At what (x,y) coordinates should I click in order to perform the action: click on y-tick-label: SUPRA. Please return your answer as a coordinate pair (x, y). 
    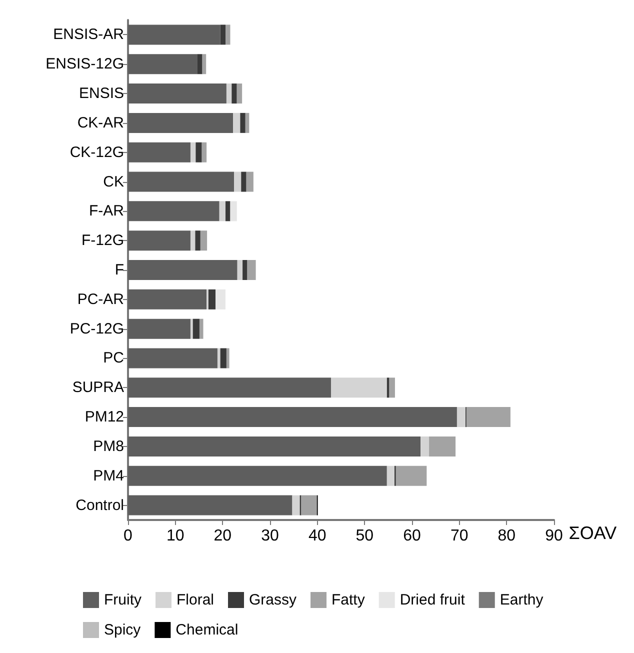
    Looking at the image, I should click on (98, 387).